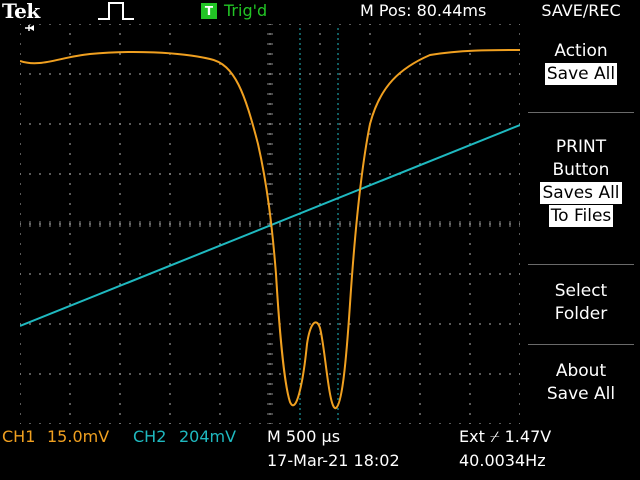  I want to click on menu-action: Action Save All, so click(581, 63).